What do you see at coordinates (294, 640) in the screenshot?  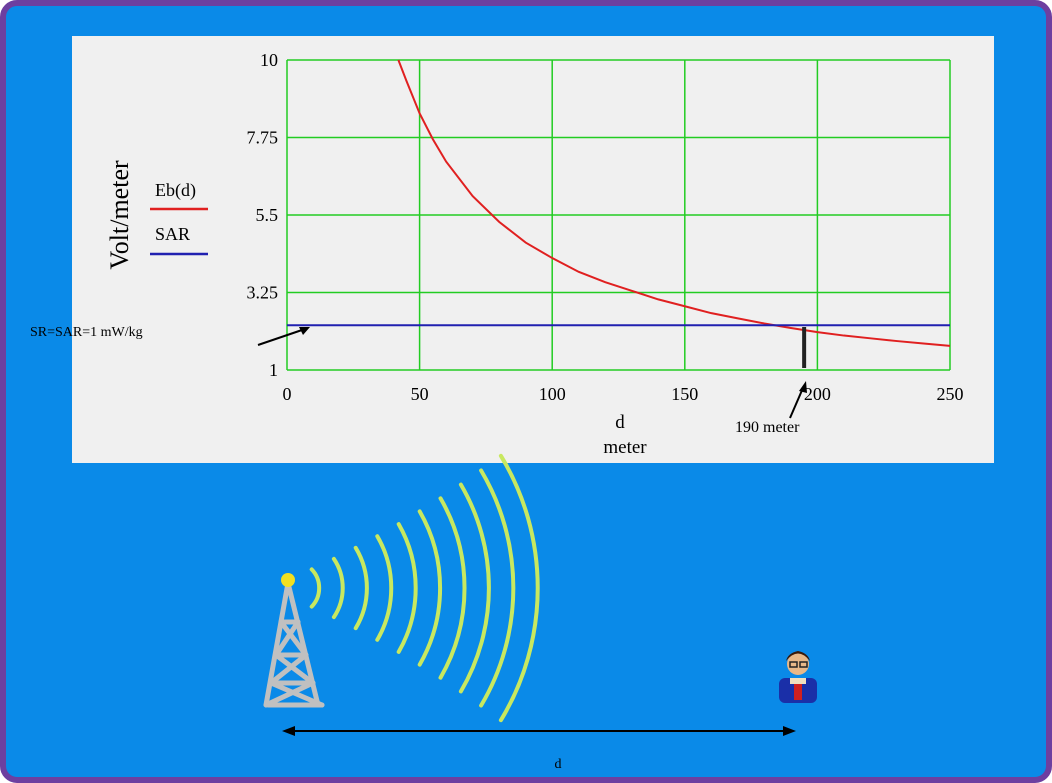 I see `cell-tower-icon` at bounding box center [294, 640].